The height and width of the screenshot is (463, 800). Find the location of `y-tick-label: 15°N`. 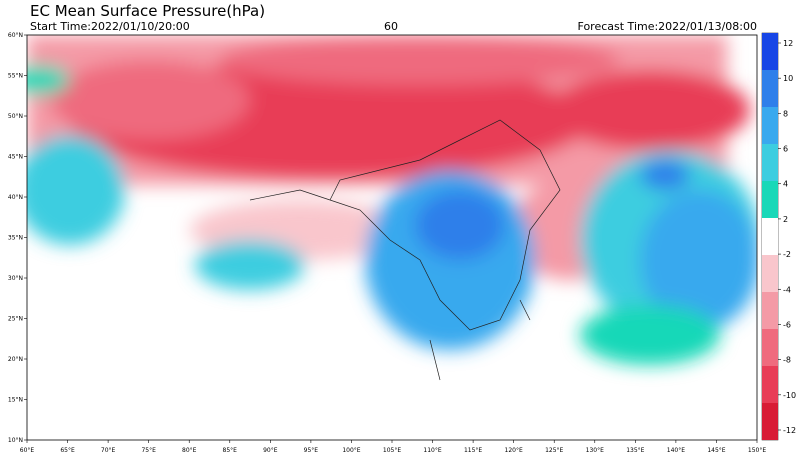

y-tick-label: 15°N is located at coordinates (15, 400).